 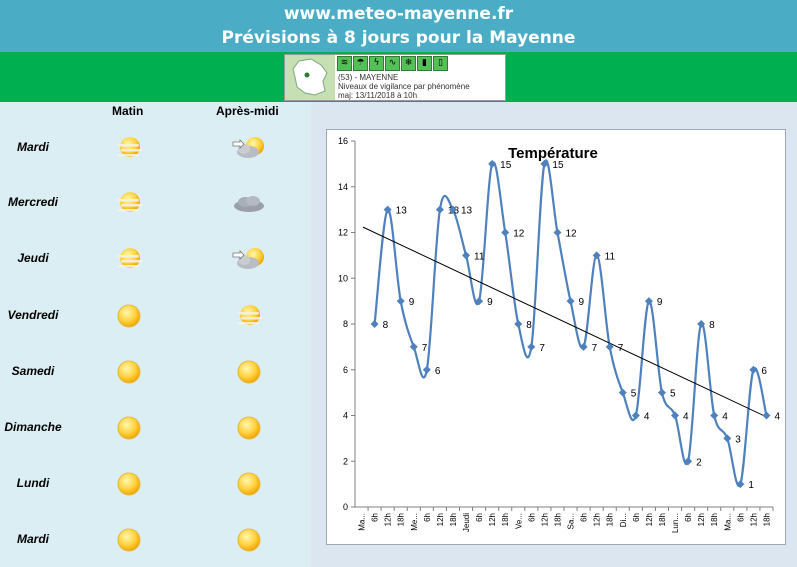 What do you see at coordinates (343, 233) in the screenshot?
I see `y-tick-label: 12` at bounding box center [343, 233].